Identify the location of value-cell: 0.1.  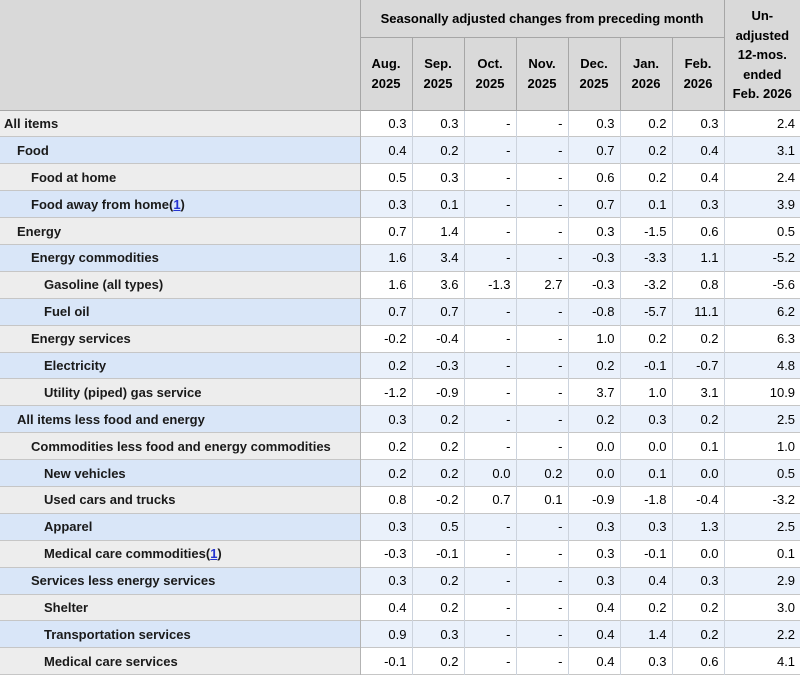
(645, 473).